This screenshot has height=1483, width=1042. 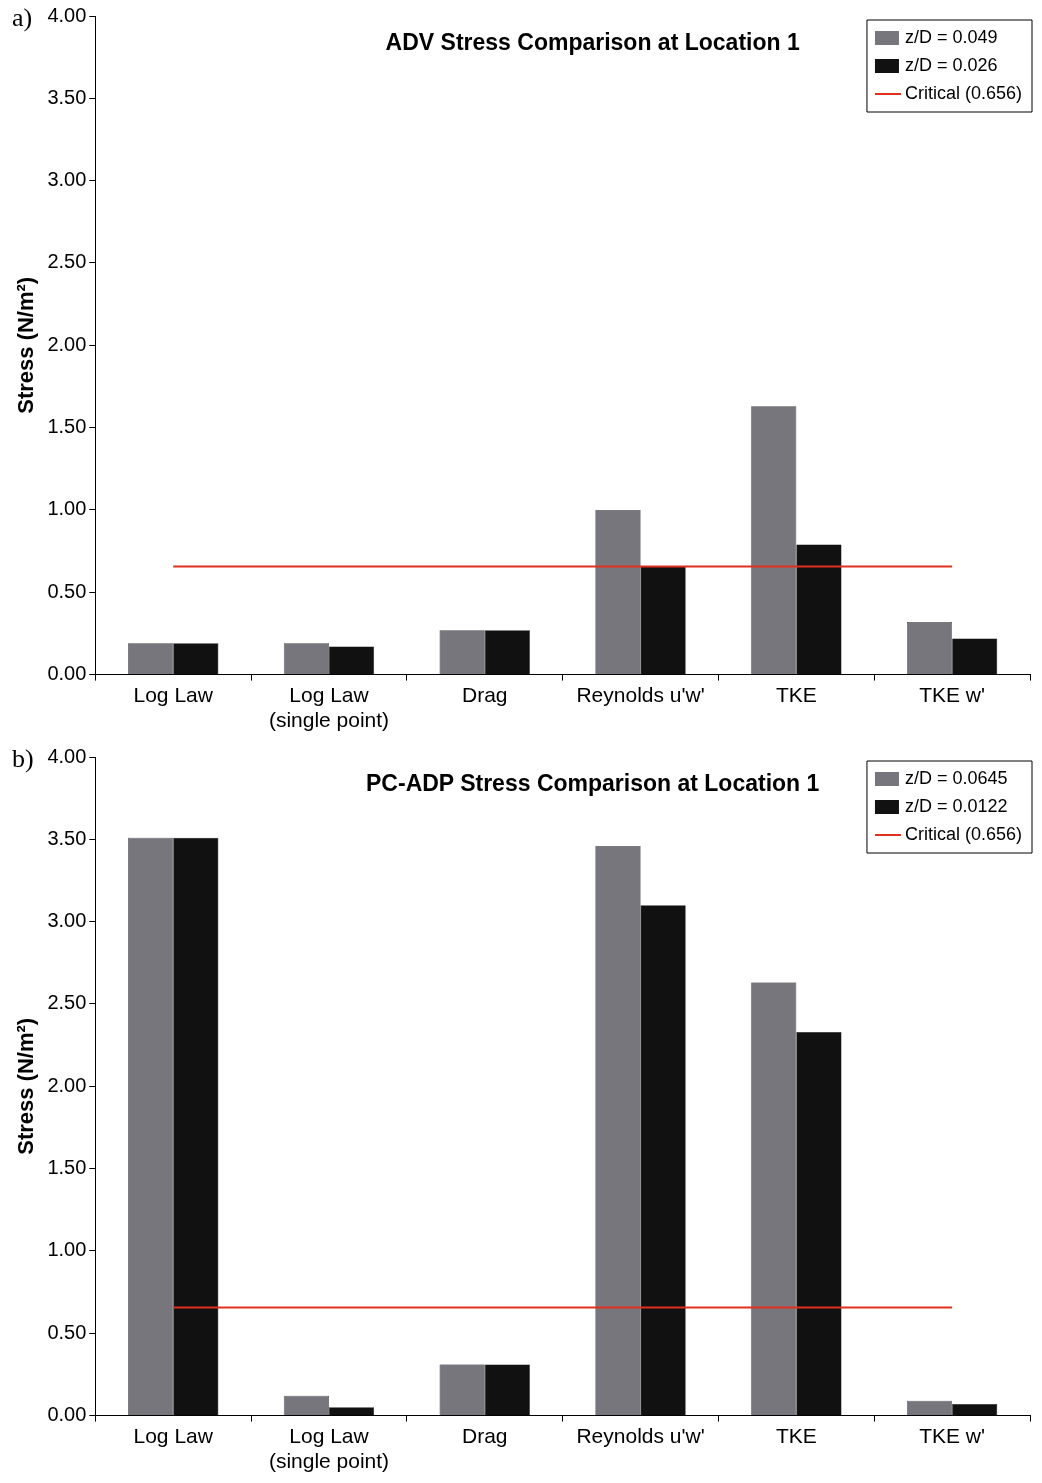 What do you see at coordinates (593, 783) in the screenshot?
I see `text: PC-ADP Stress Comparison at Location 1` at bounding box center [593, 783].